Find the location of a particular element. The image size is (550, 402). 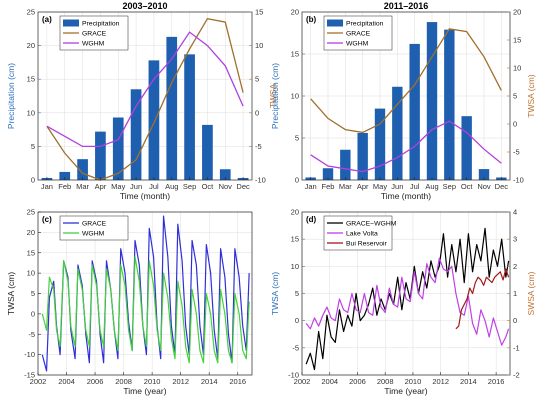

x-tick-label: 2012 is located at coordinates (440, 381).